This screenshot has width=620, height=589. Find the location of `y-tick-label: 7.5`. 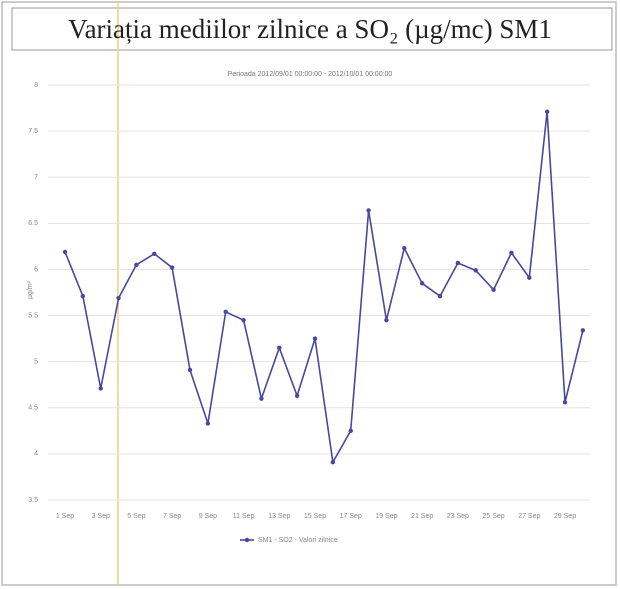

y-tick-label: 7.5 is located at coordinates (33, 131).